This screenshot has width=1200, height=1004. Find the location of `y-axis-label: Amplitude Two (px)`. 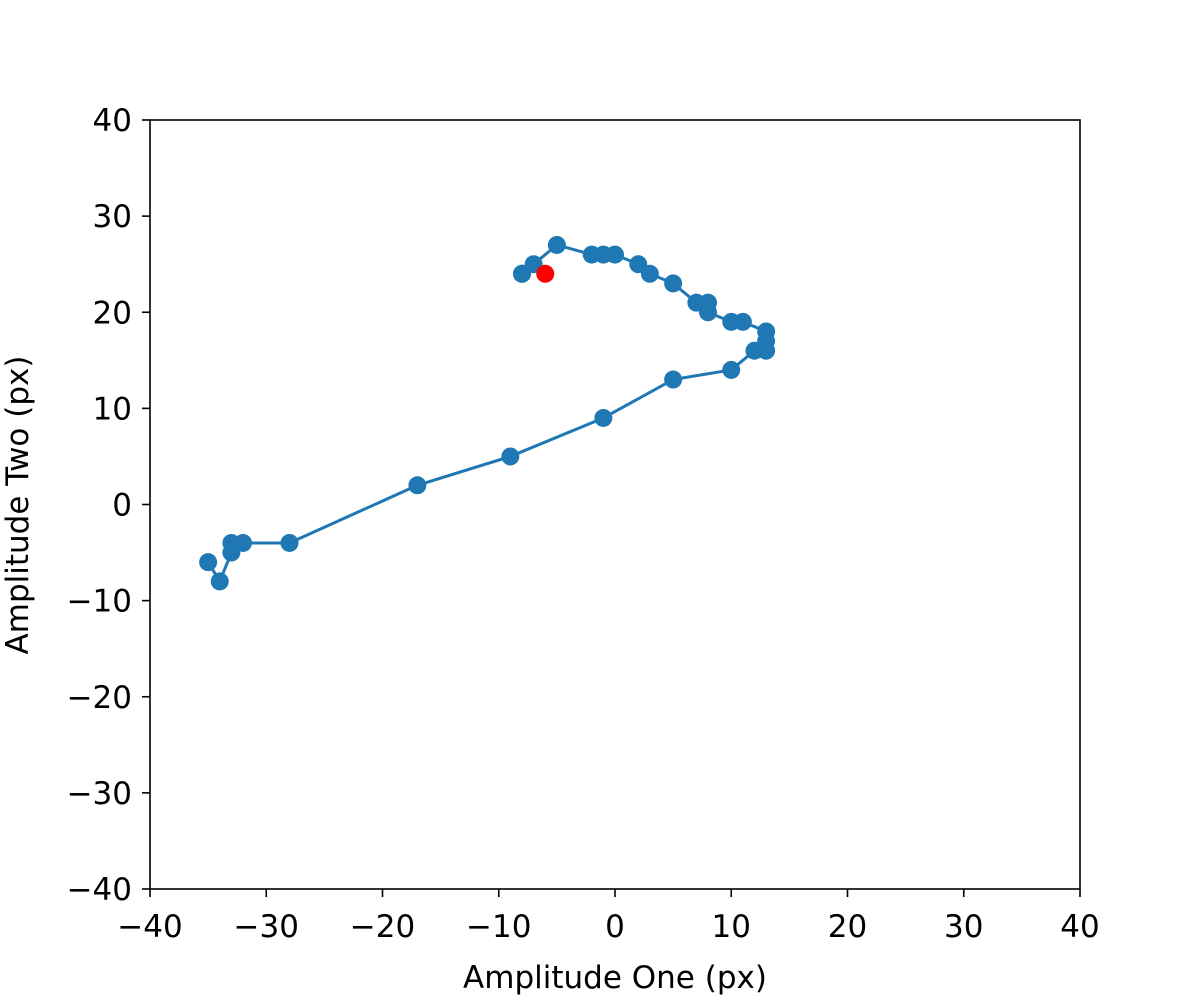

y-axis-label: Amplitude Two (px) is located at coordinates (18, 505).